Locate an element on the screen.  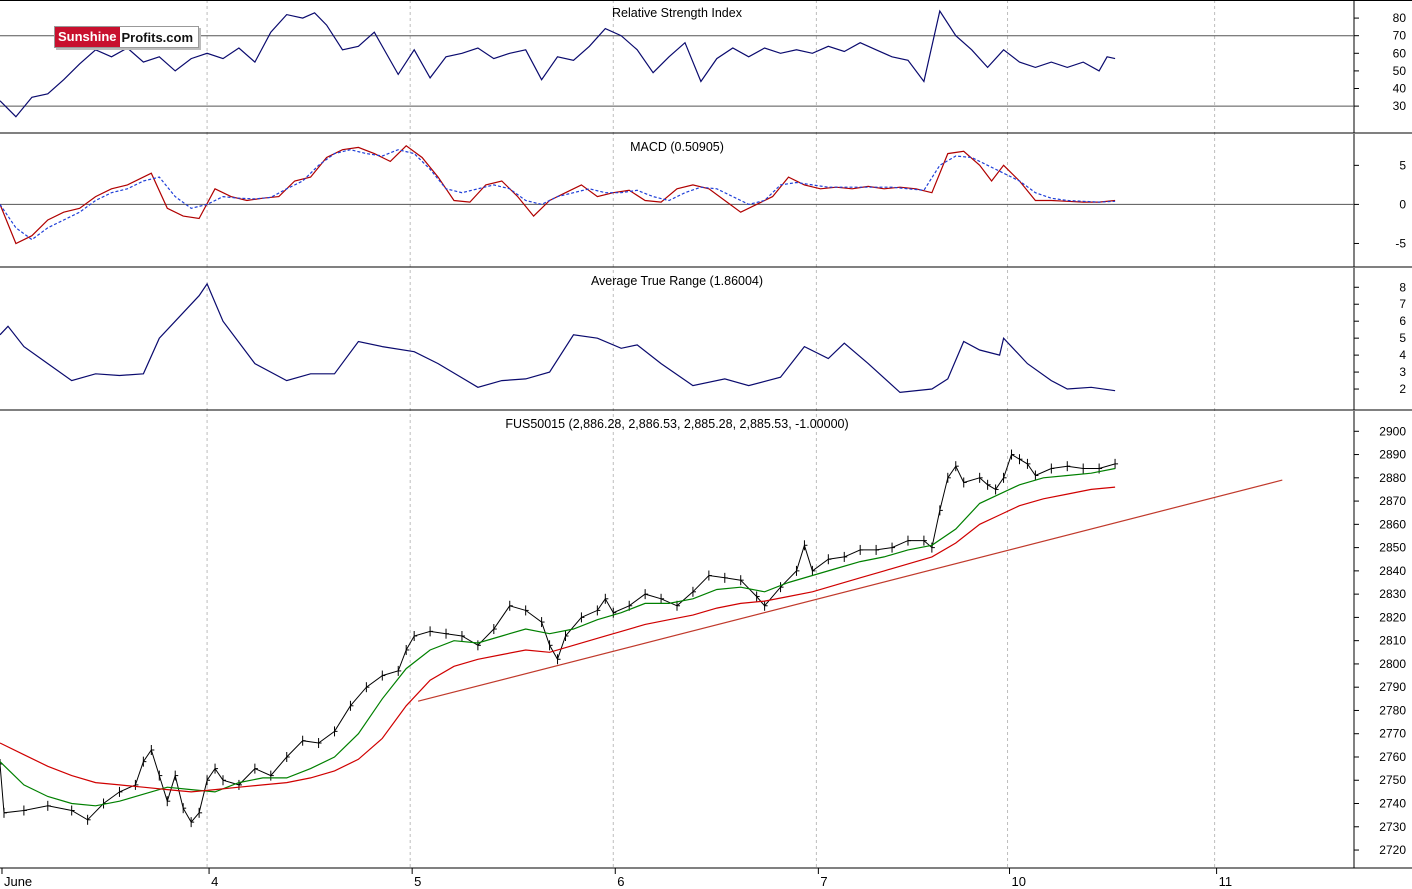
rsi-series-line is located at coordinates (558, 63).